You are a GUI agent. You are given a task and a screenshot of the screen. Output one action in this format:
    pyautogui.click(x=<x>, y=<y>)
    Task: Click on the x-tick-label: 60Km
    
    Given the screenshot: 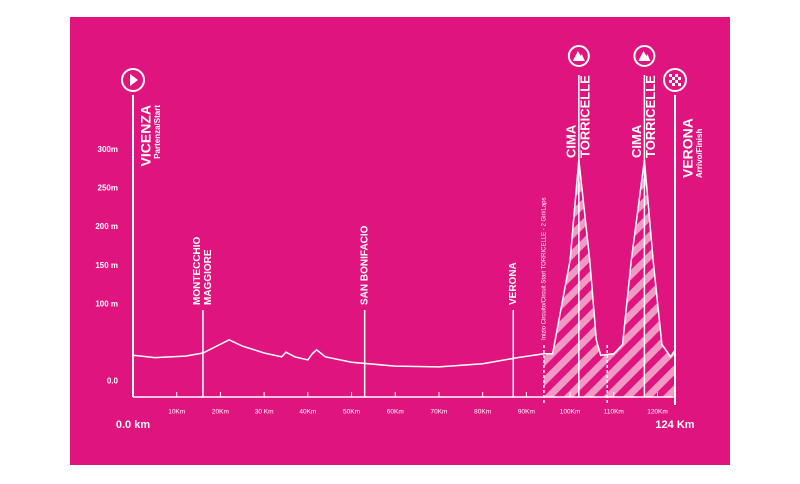 What is the action you would take?
    pyautogui.click(x=395, y=412)
    